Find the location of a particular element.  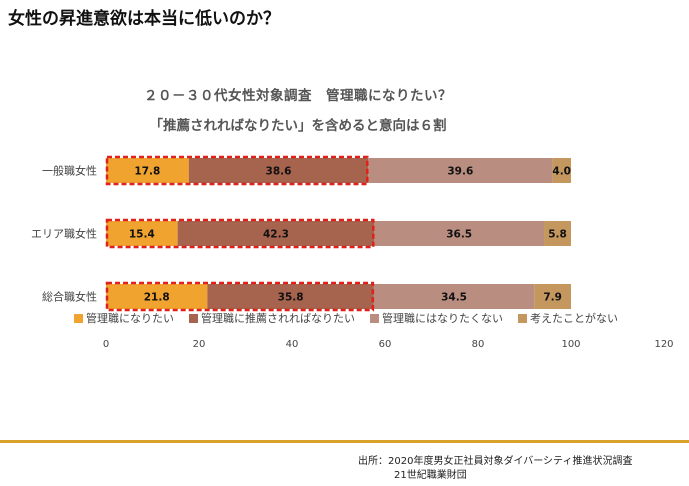

legend-label: 管理職にはなりたくない is located at coordinates (442, 318).